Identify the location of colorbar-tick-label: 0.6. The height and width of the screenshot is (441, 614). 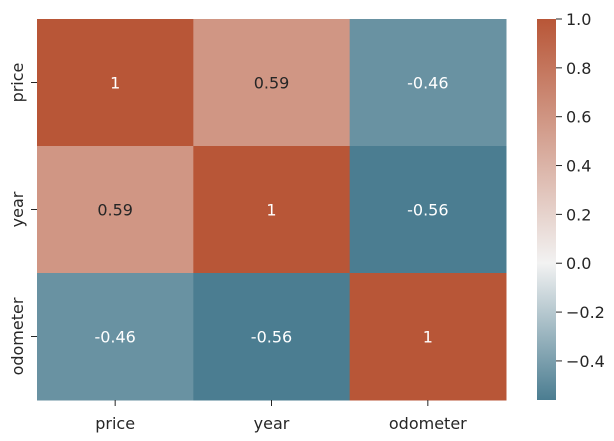
(578, 117).